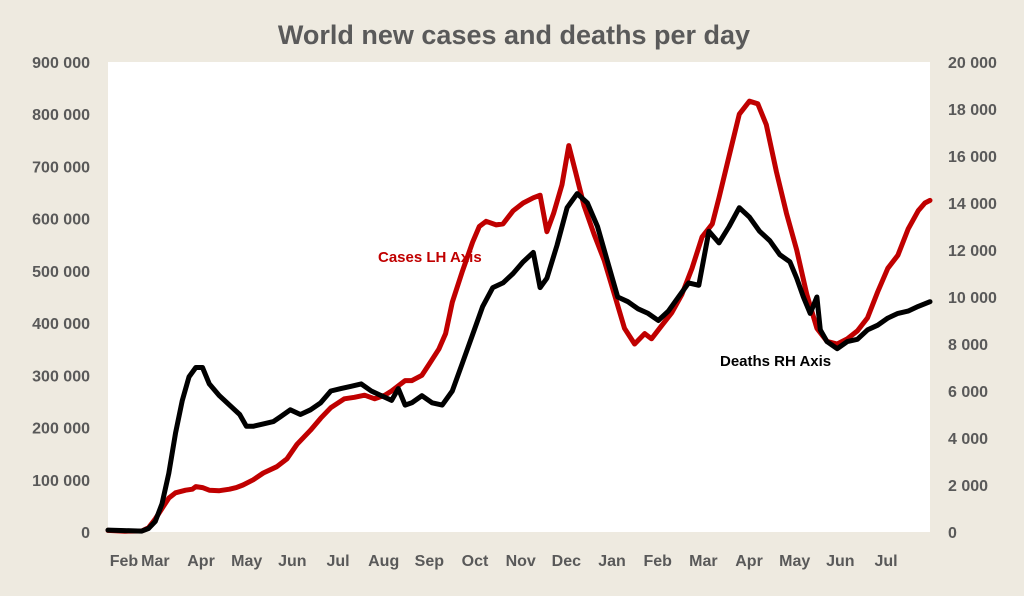 Image resolution: width=1024 pixels, height=596 pixels. I want to click on y-right-tick-label: 14 000, so click(972, 204).